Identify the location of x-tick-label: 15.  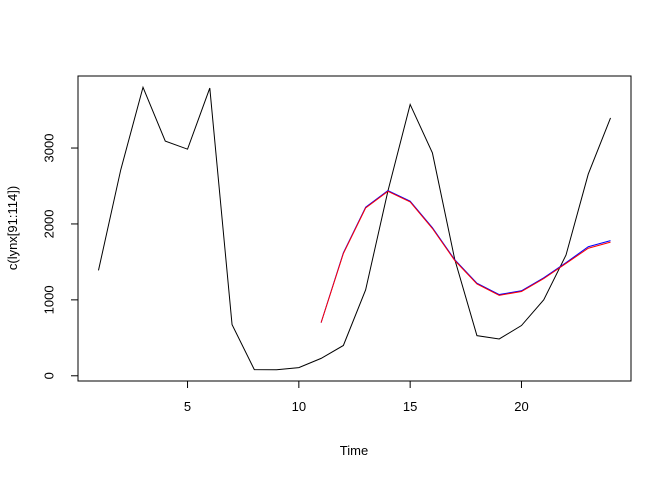
(410, 406).